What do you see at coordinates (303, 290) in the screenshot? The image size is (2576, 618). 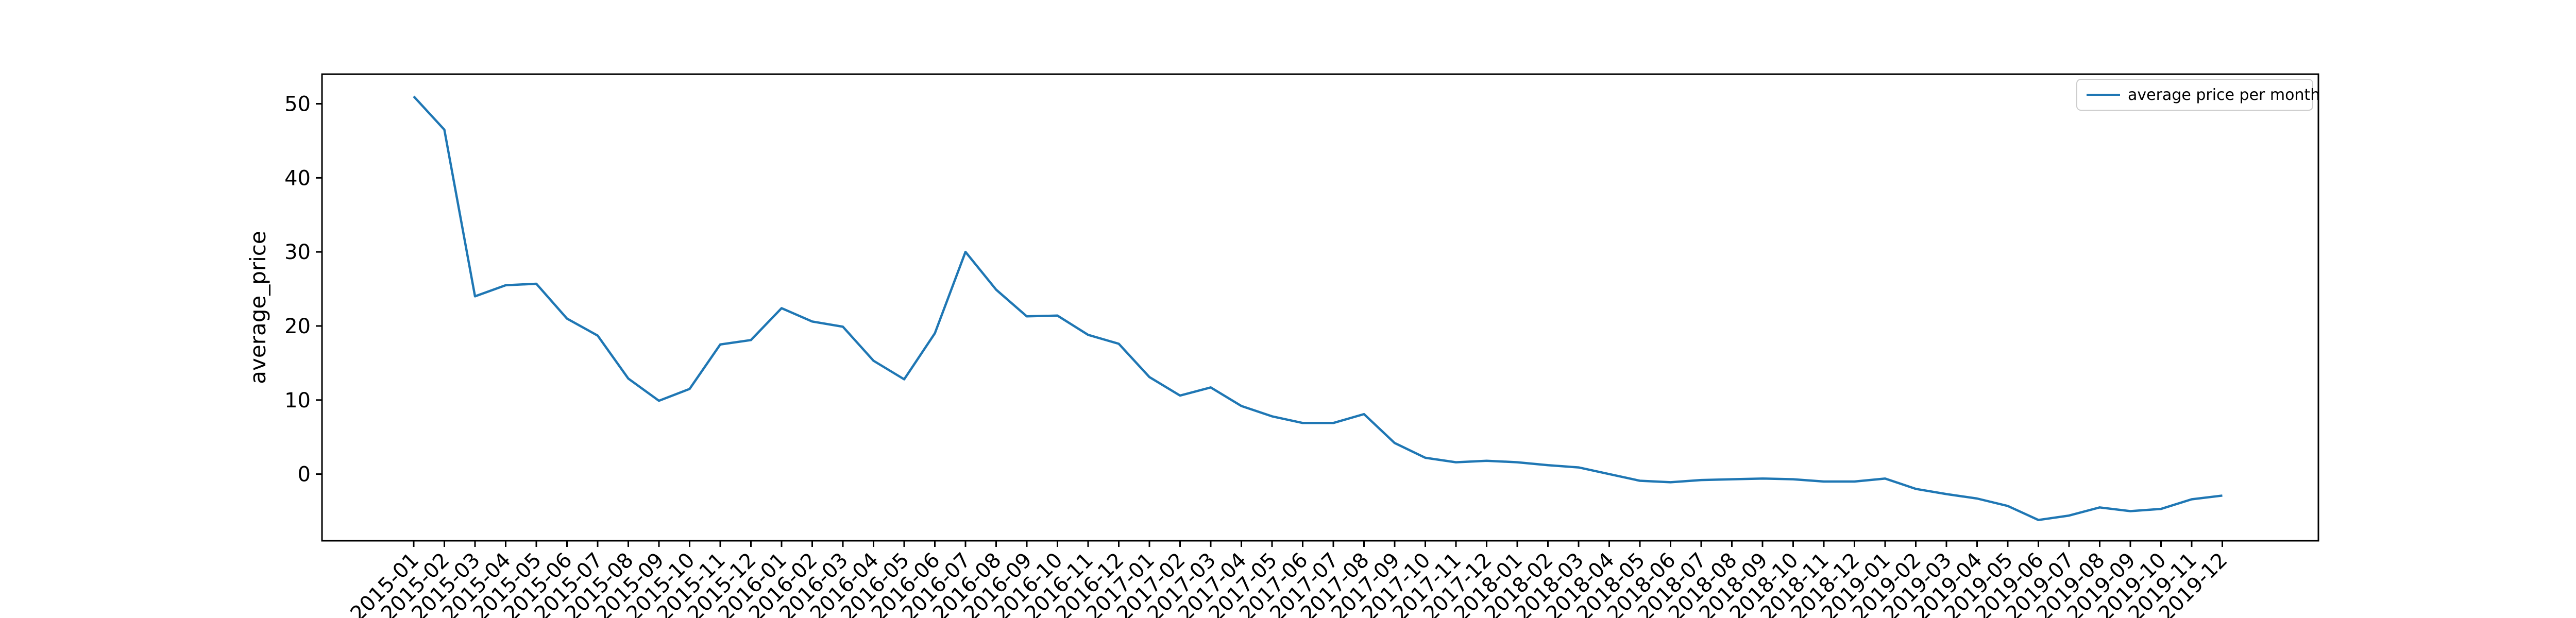 I see `y-axis: 0 10 20 30 40 50` at bounding box center [303, 290].